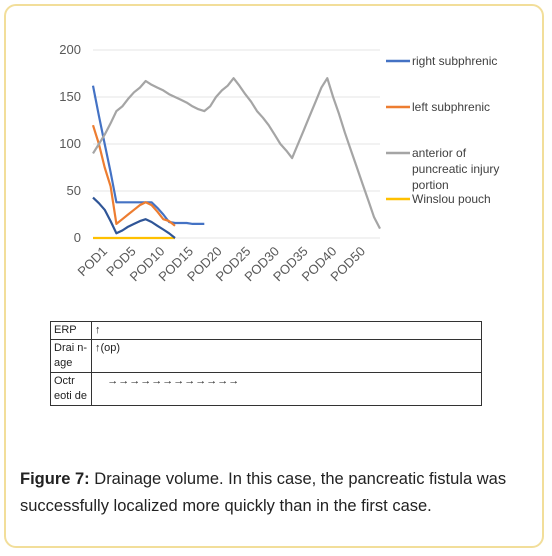  I want to click on legend-label: right subphrenic, so click(454, 61).